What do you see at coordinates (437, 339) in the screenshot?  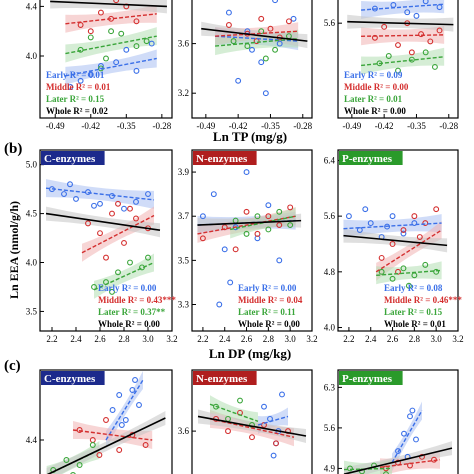 I see `panel-b-p-enzymes-x-tick-label: 3.0` at bounding box center [437, 339].